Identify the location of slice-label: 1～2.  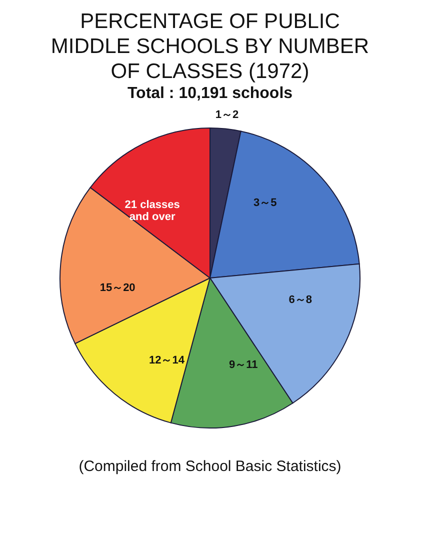
(227, 114).